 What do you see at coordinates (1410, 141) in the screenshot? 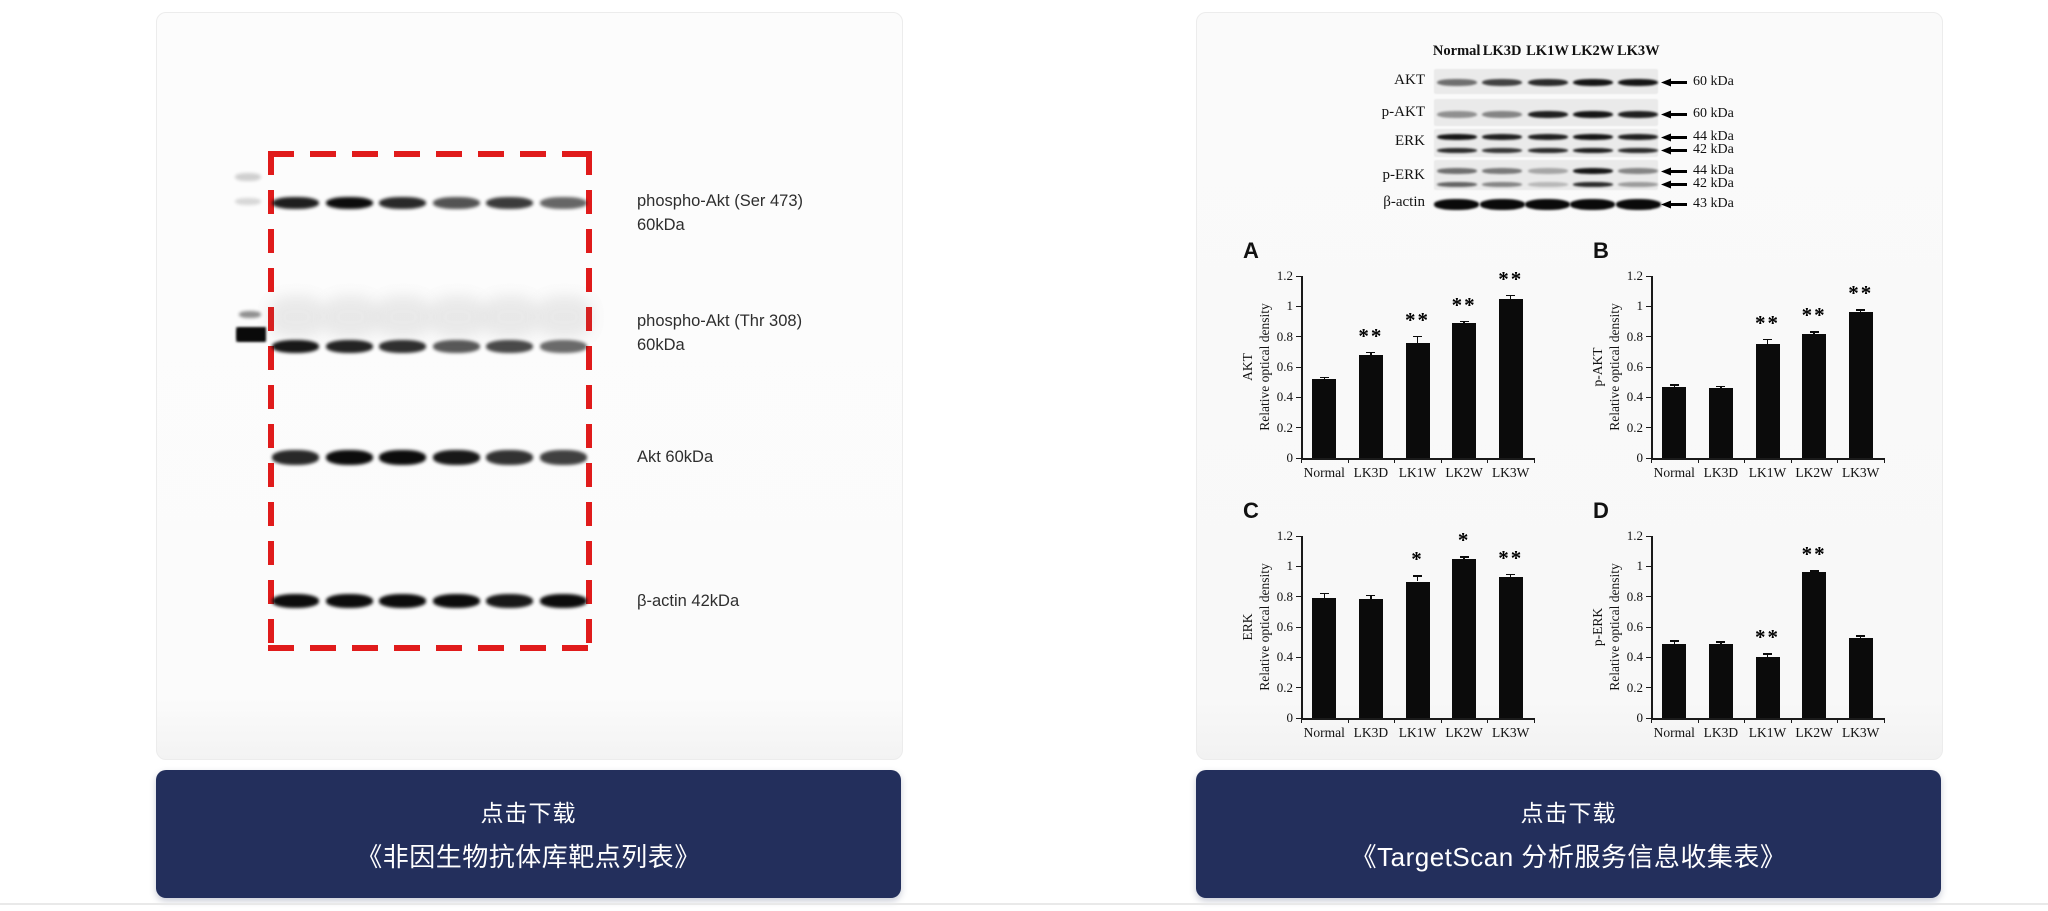
I see `blot-row-label: ERK` at bounding box center [1410, 141].